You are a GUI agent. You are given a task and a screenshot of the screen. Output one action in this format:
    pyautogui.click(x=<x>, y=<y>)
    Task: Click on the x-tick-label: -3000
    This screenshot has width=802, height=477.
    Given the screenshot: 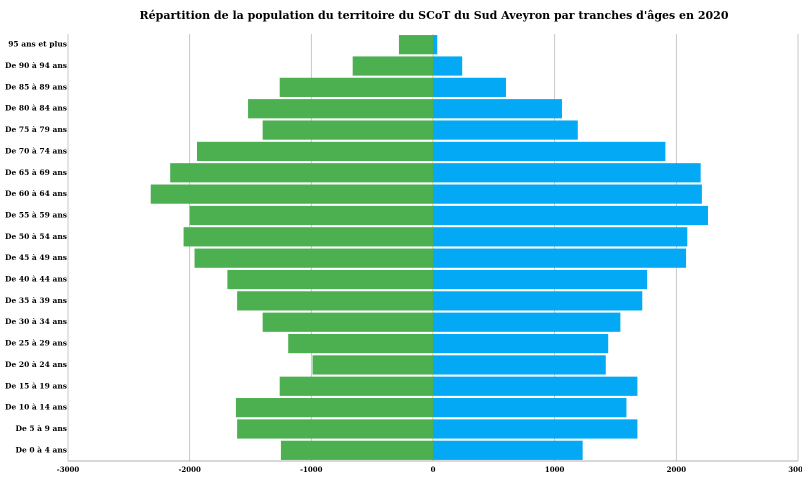 What is the action you would take?
    pyautogui.click(x=68, y=469)
    